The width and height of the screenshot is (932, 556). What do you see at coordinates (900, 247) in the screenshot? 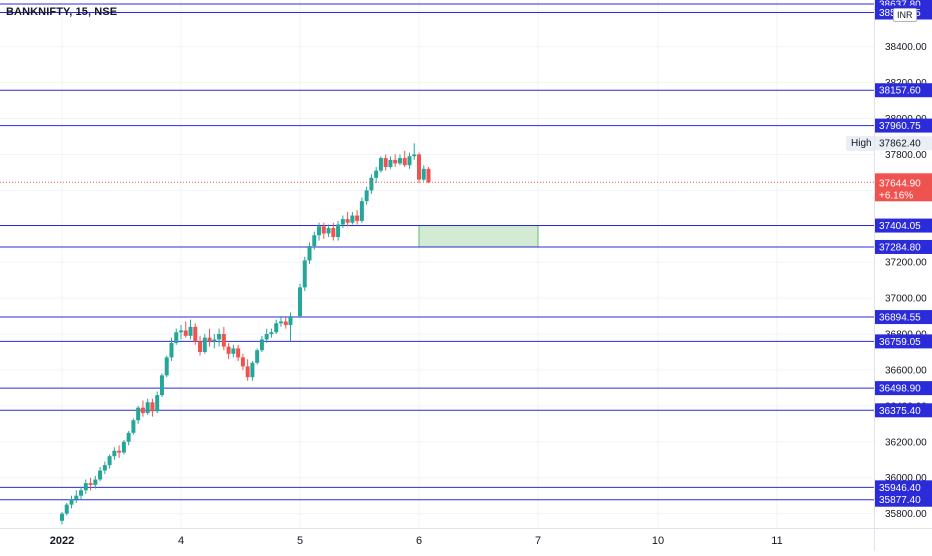
I see `level-price-label: 37284.80` at bounding box center [900, 247].